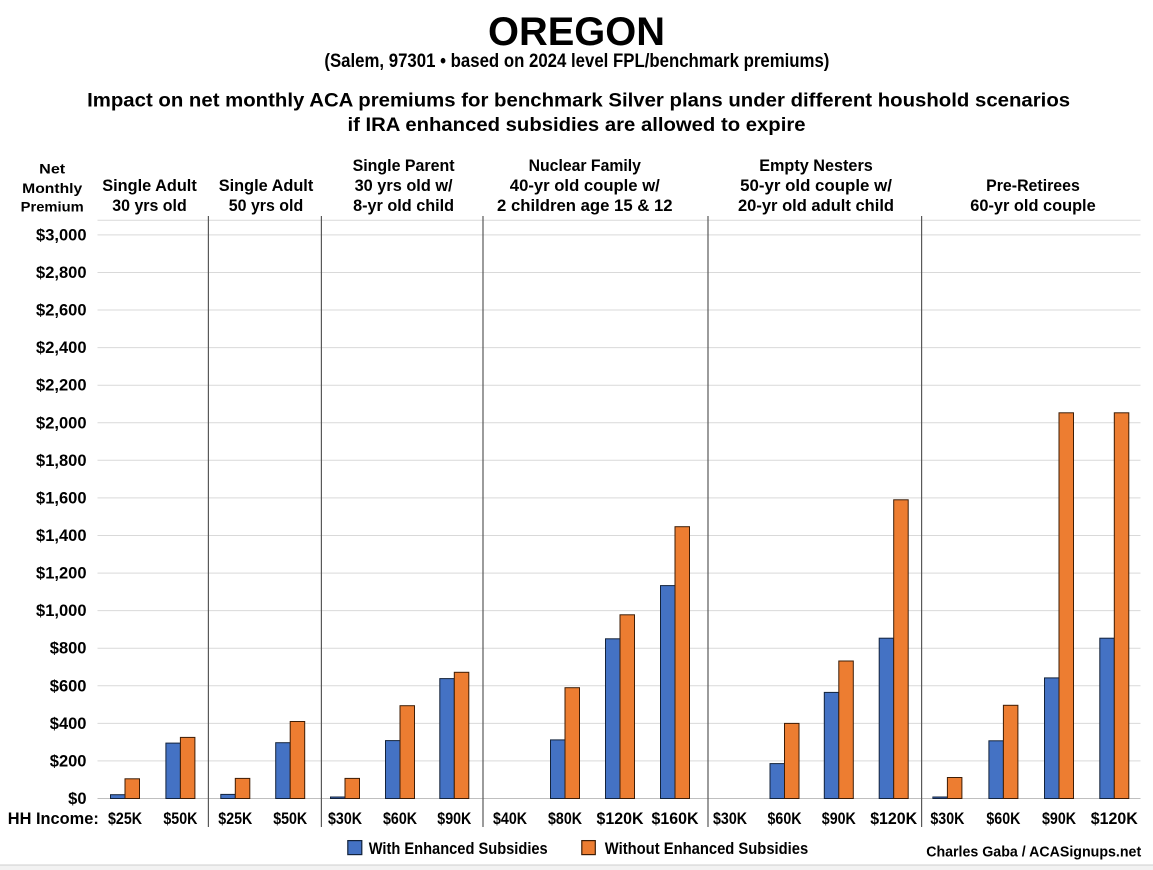 Image resolution: width=1153 pixels, height=870 pixels. What do you see at coordinates (149, 206) in the screenshot?
I see `svg-text: 30 yrs old` at bounding box center [149, 206].